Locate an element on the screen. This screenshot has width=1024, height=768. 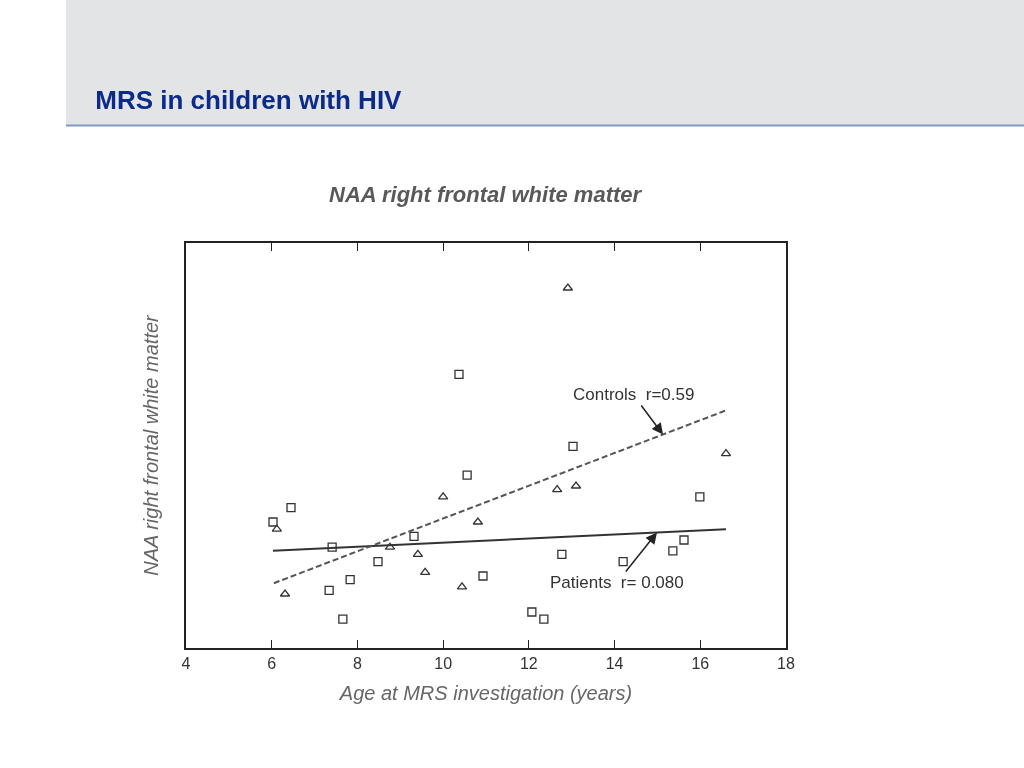
x-tick-label: 8 is located at coordinates (357, 664).